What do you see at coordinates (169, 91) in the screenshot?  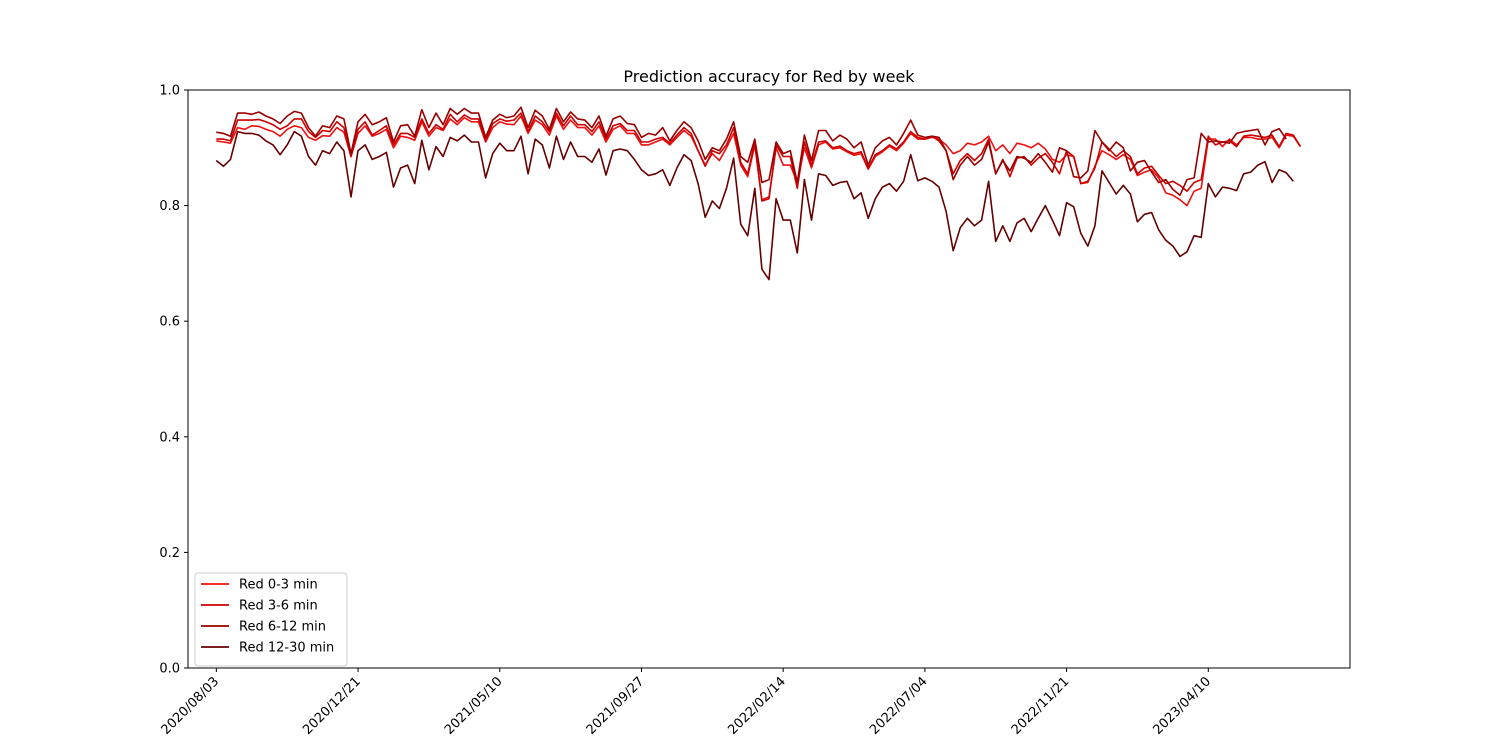 I see `y-tick-label: 1.0` at bounding box center [169, 91].